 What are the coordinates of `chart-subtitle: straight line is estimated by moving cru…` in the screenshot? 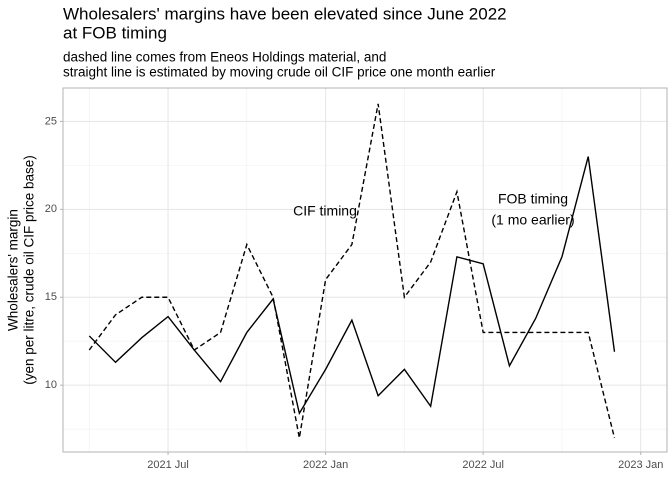 It's located at (279, 72).